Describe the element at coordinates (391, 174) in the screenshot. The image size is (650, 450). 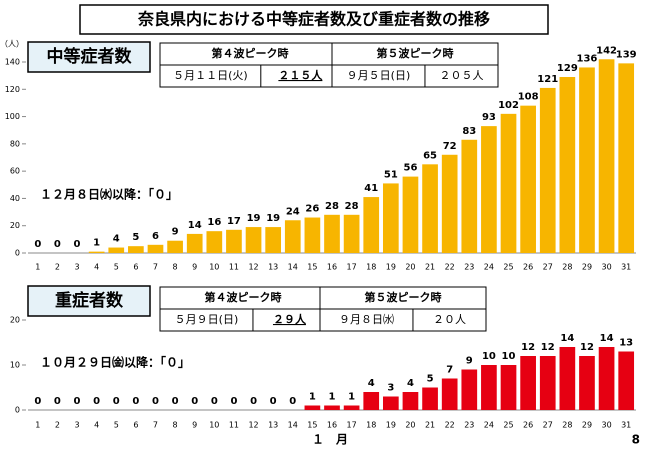
I see `data-label: 51` at that location.